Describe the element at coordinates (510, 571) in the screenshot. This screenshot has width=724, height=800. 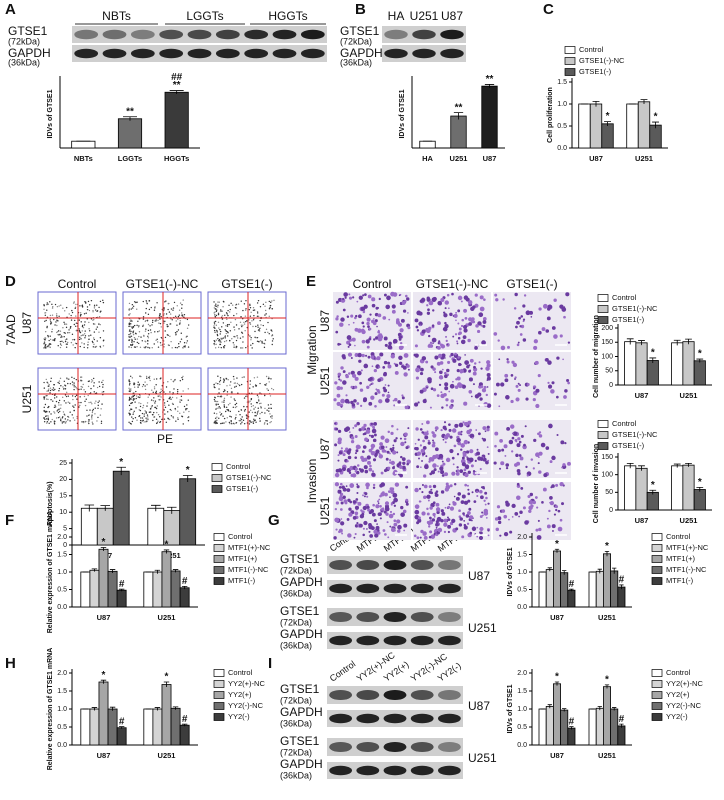
I see `y-axis-label: IDVs of GTSE1` at that location.